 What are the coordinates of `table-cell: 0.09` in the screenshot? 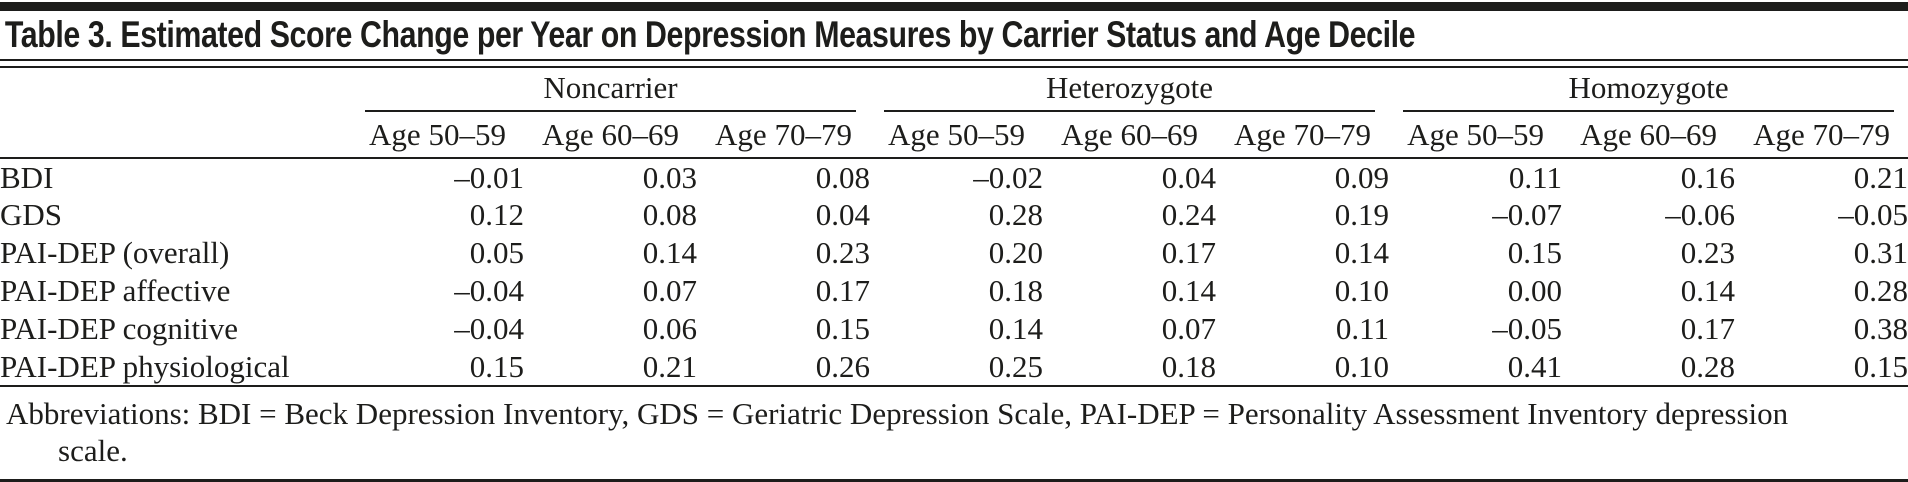 It's located at (1362, 177).